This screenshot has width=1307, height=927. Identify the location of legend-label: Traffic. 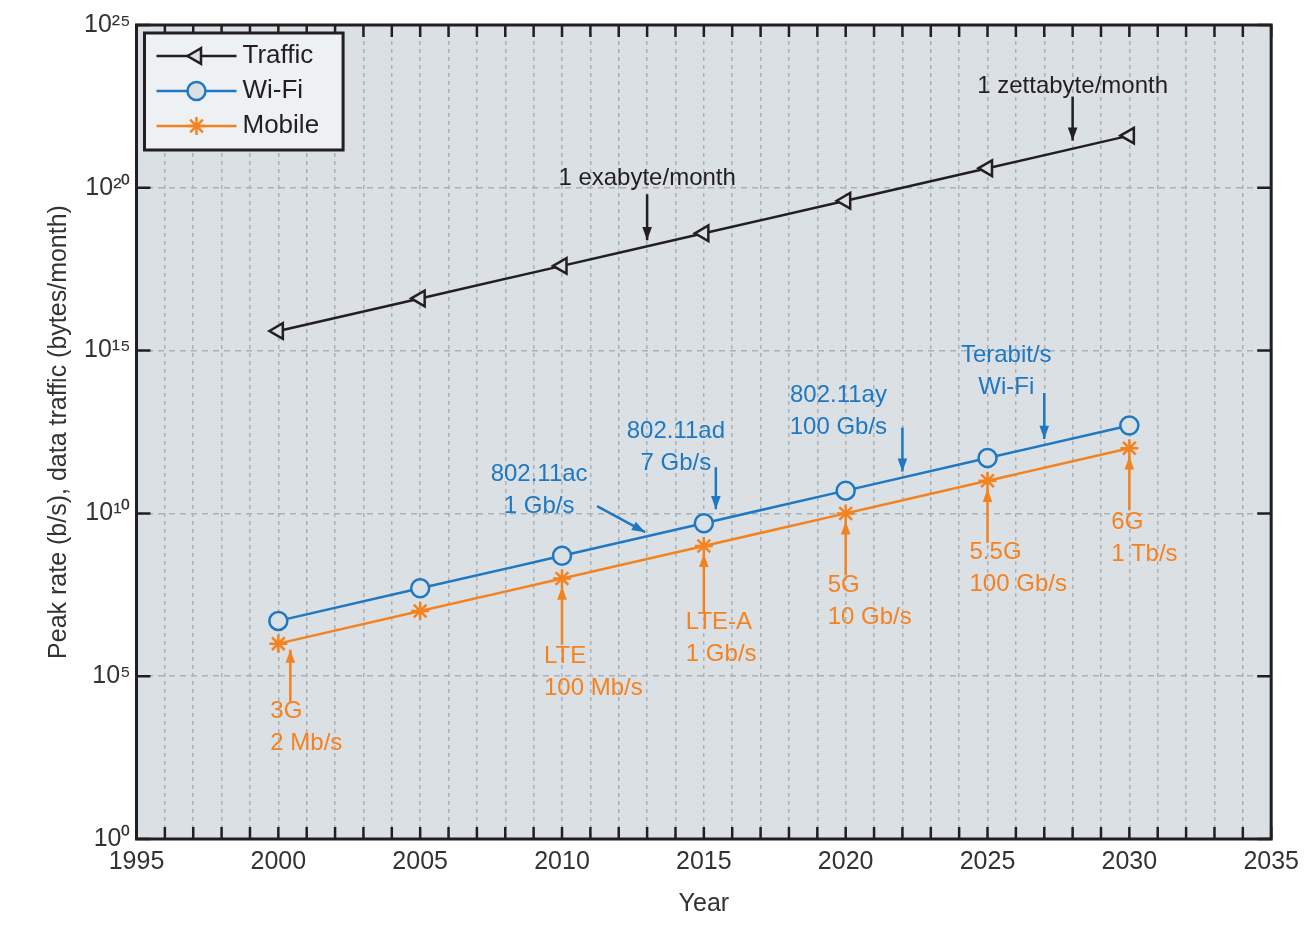
(278, 54).